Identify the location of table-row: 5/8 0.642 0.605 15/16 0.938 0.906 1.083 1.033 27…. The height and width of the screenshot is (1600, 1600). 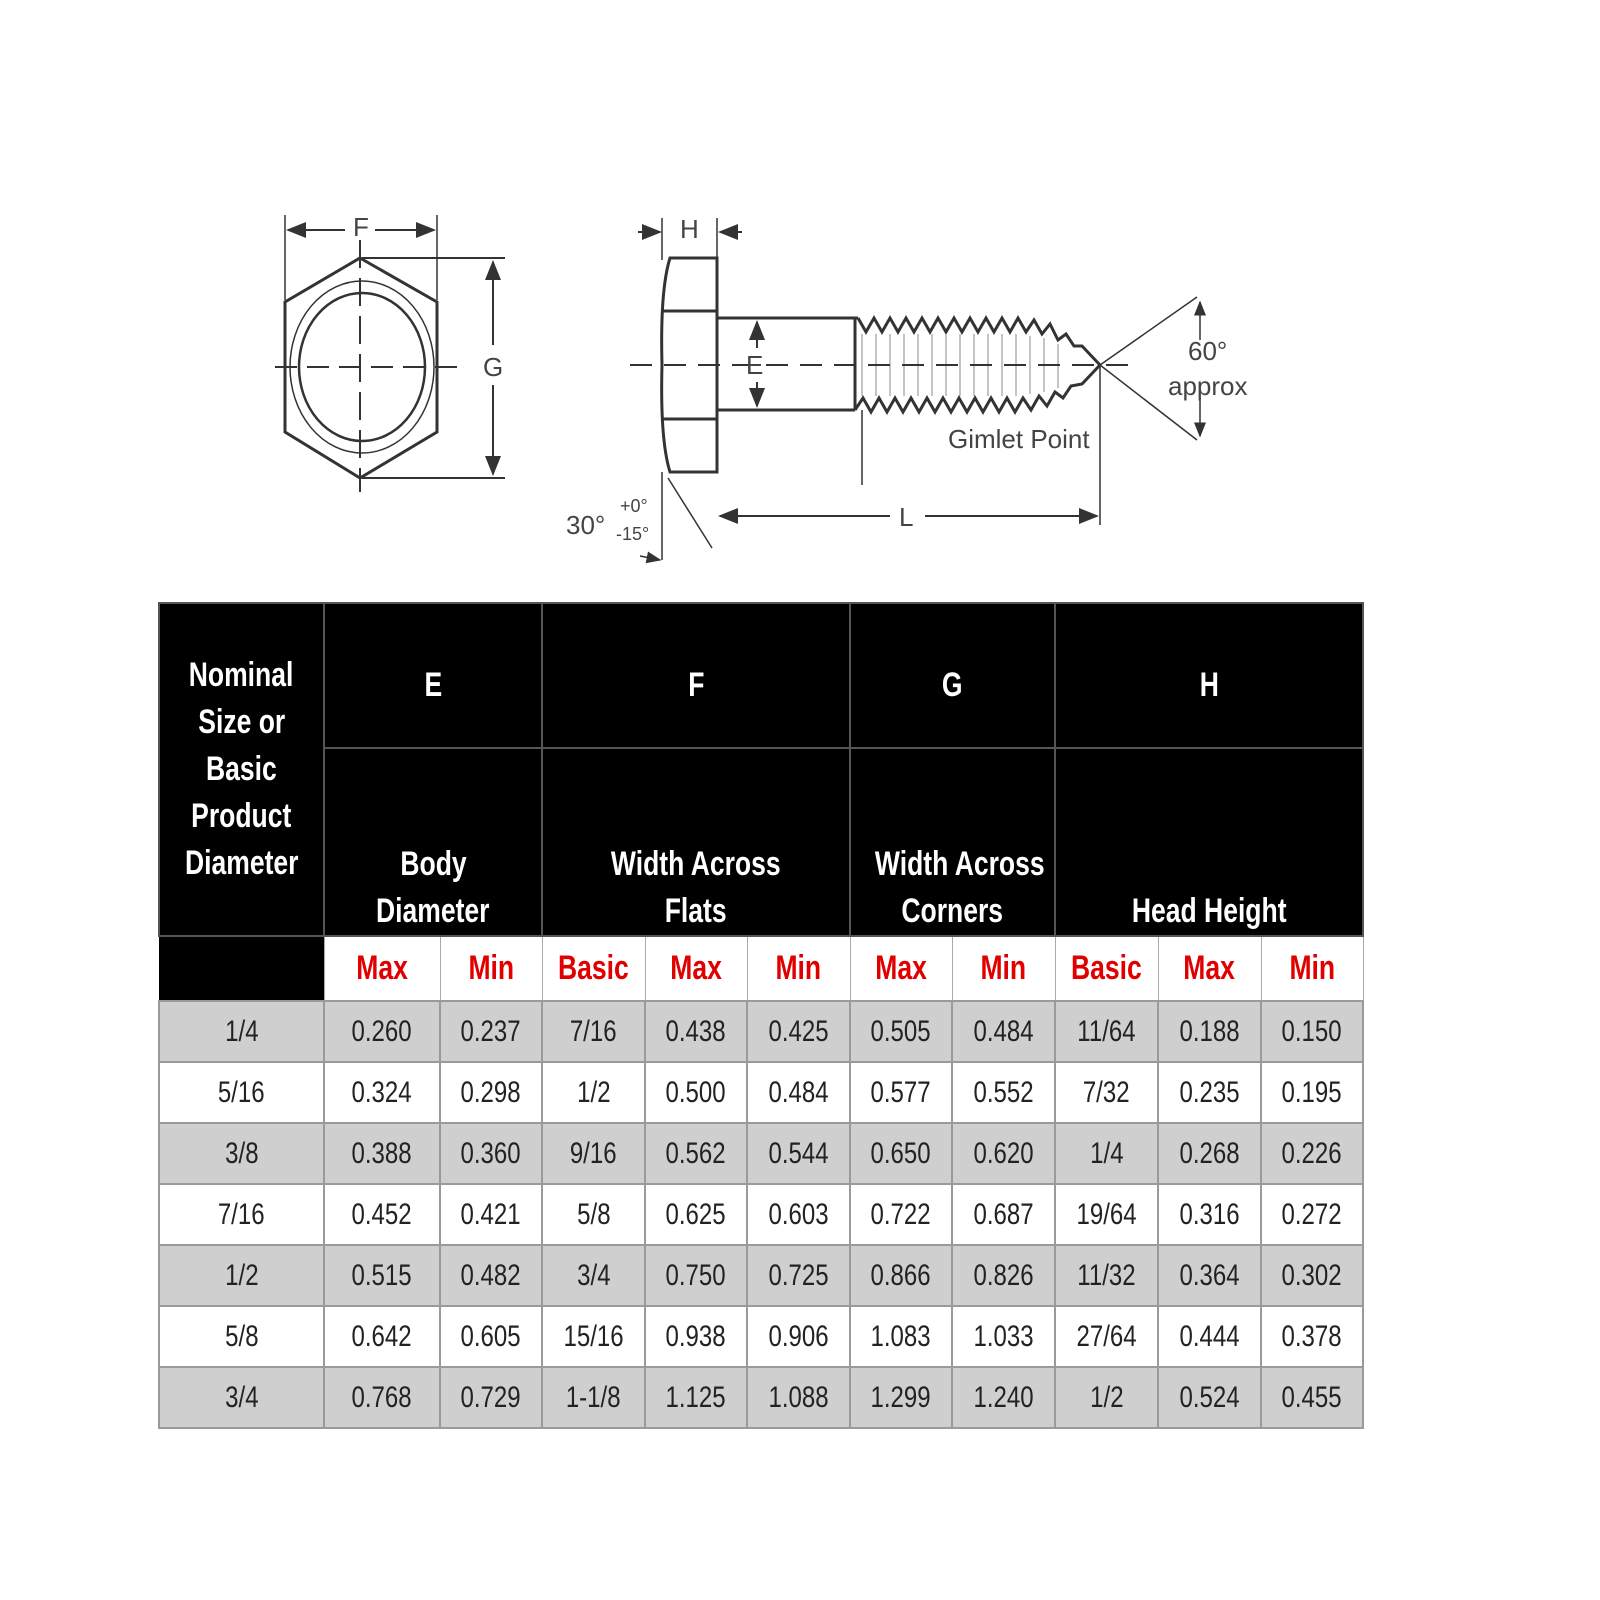
(761, 1336).